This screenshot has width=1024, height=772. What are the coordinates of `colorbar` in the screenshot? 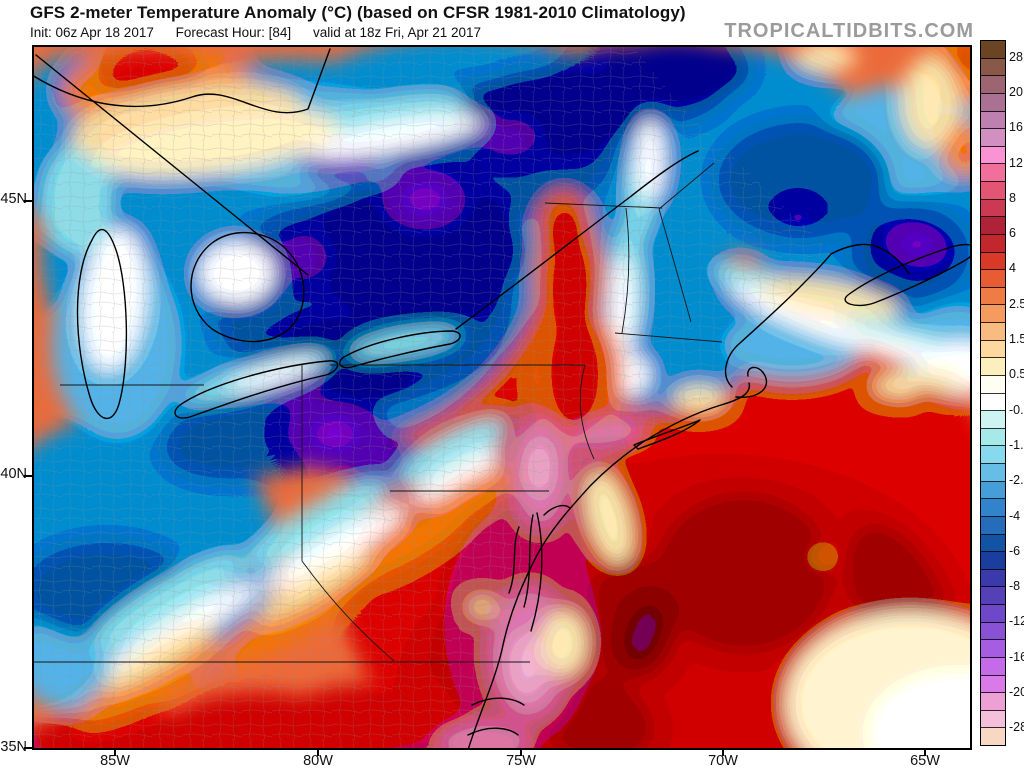 It's located at (993, 393).